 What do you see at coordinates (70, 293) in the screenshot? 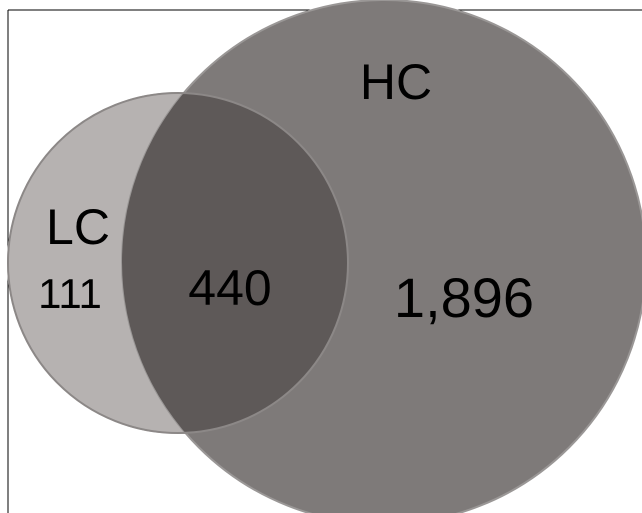
I see `lc-unique-count: 111` at bounding box center [70, 293].